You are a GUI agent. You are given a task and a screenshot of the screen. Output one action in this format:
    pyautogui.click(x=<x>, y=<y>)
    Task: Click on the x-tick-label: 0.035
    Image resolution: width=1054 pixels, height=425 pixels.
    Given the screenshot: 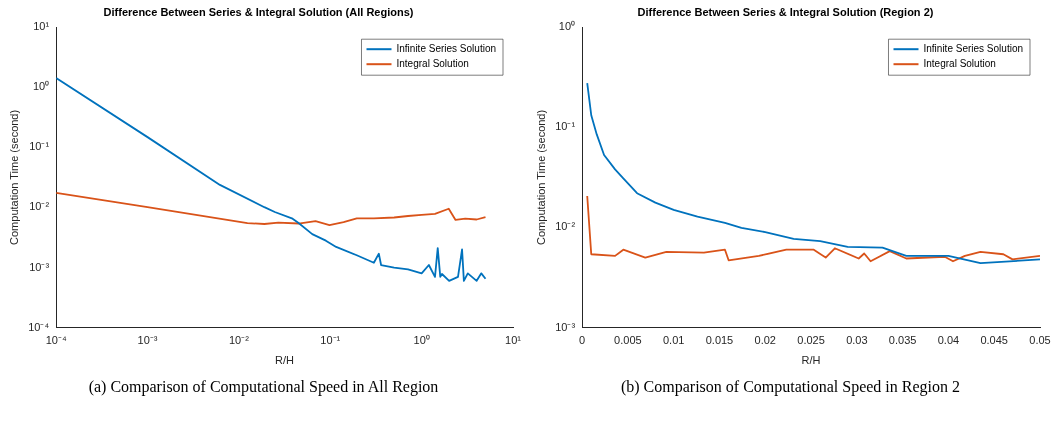 What is the action you would take?
    pyautogui.click(x=902, y=340)
    